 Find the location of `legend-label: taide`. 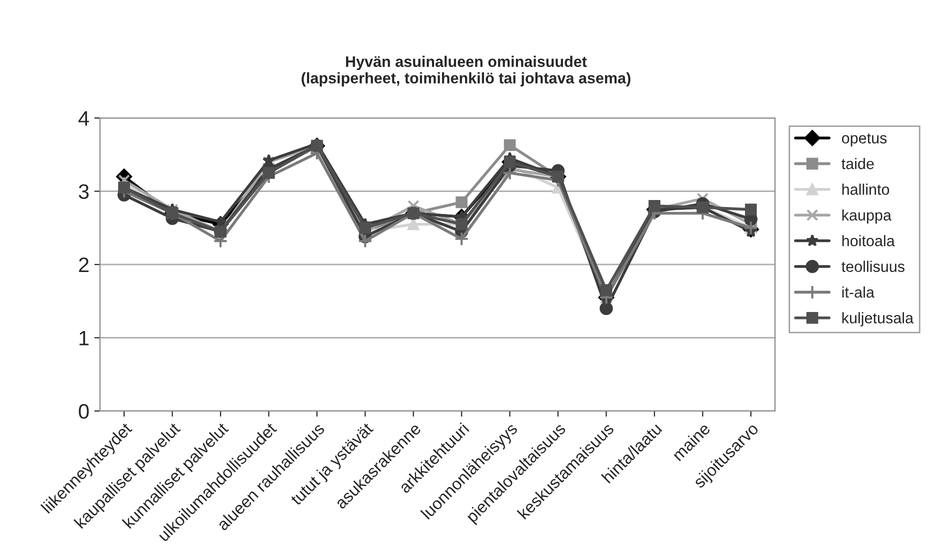

legend-label: taide is located at coordinates (858, 164).